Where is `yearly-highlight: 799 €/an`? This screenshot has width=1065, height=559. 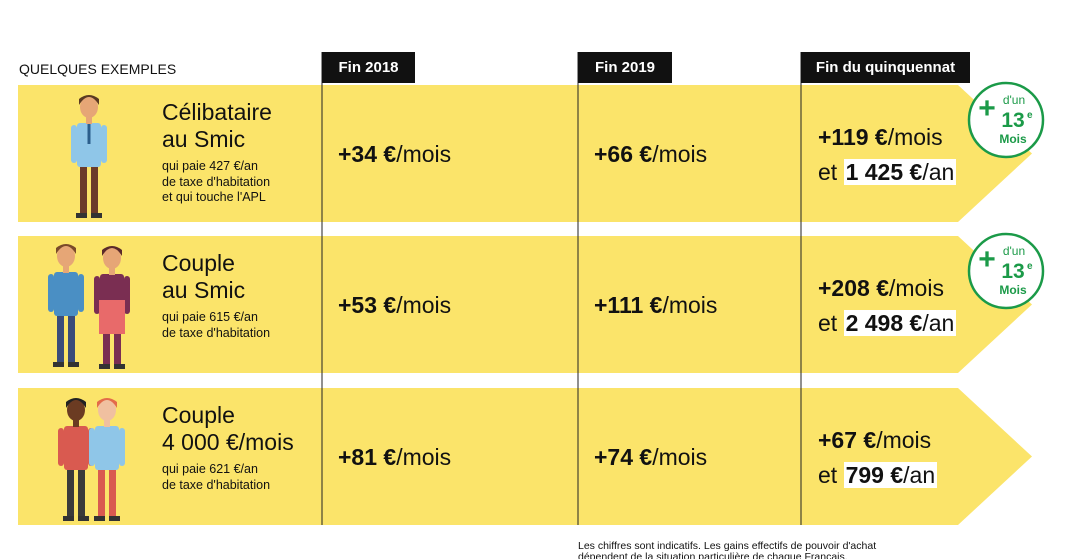
yearly-highlight: 799 €/an is located at coordinates (890, 475).